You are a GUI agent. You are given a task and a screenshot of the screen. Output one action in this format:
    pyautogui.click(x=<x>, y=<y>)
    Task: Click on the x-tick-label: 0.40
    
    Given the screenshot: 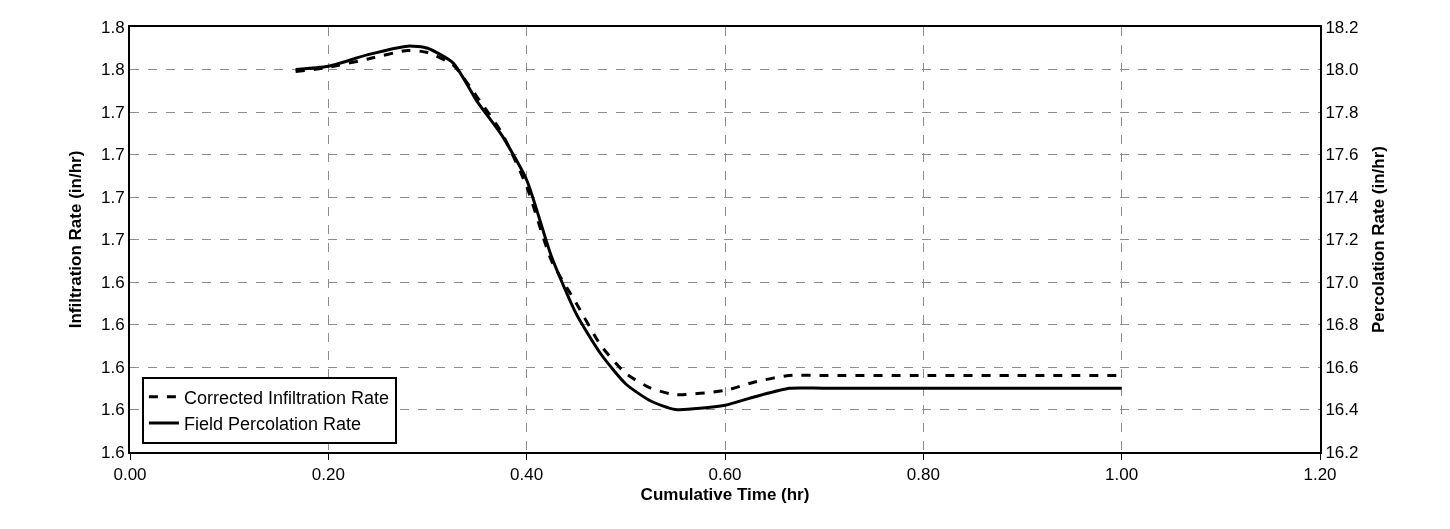 What is the action you would take?
    pyautogui.click(x=527, y=475)
    